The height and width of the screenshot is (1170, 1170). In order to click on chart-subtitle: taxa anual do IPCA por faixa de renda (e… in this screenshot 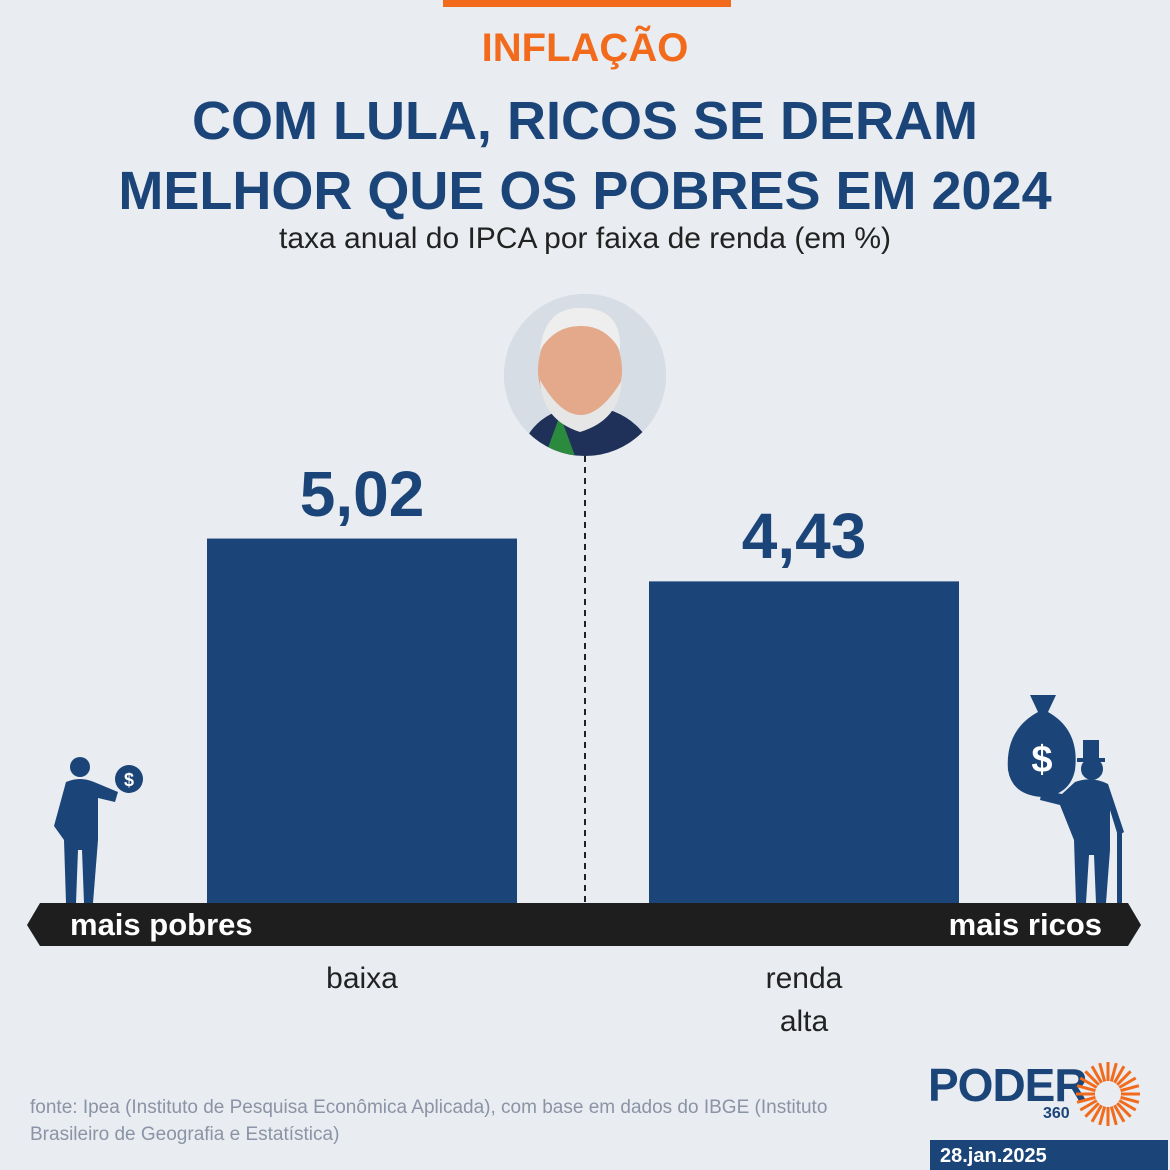, I will do `click(584, 238)`.